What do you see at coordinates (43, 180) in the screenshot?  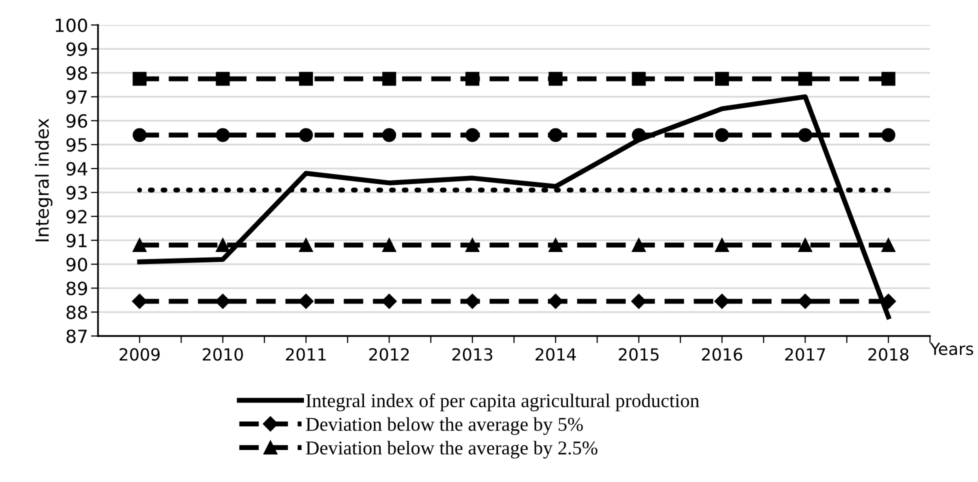 I see `y-axis-title: Integral index` at bounding box center [43, 180].